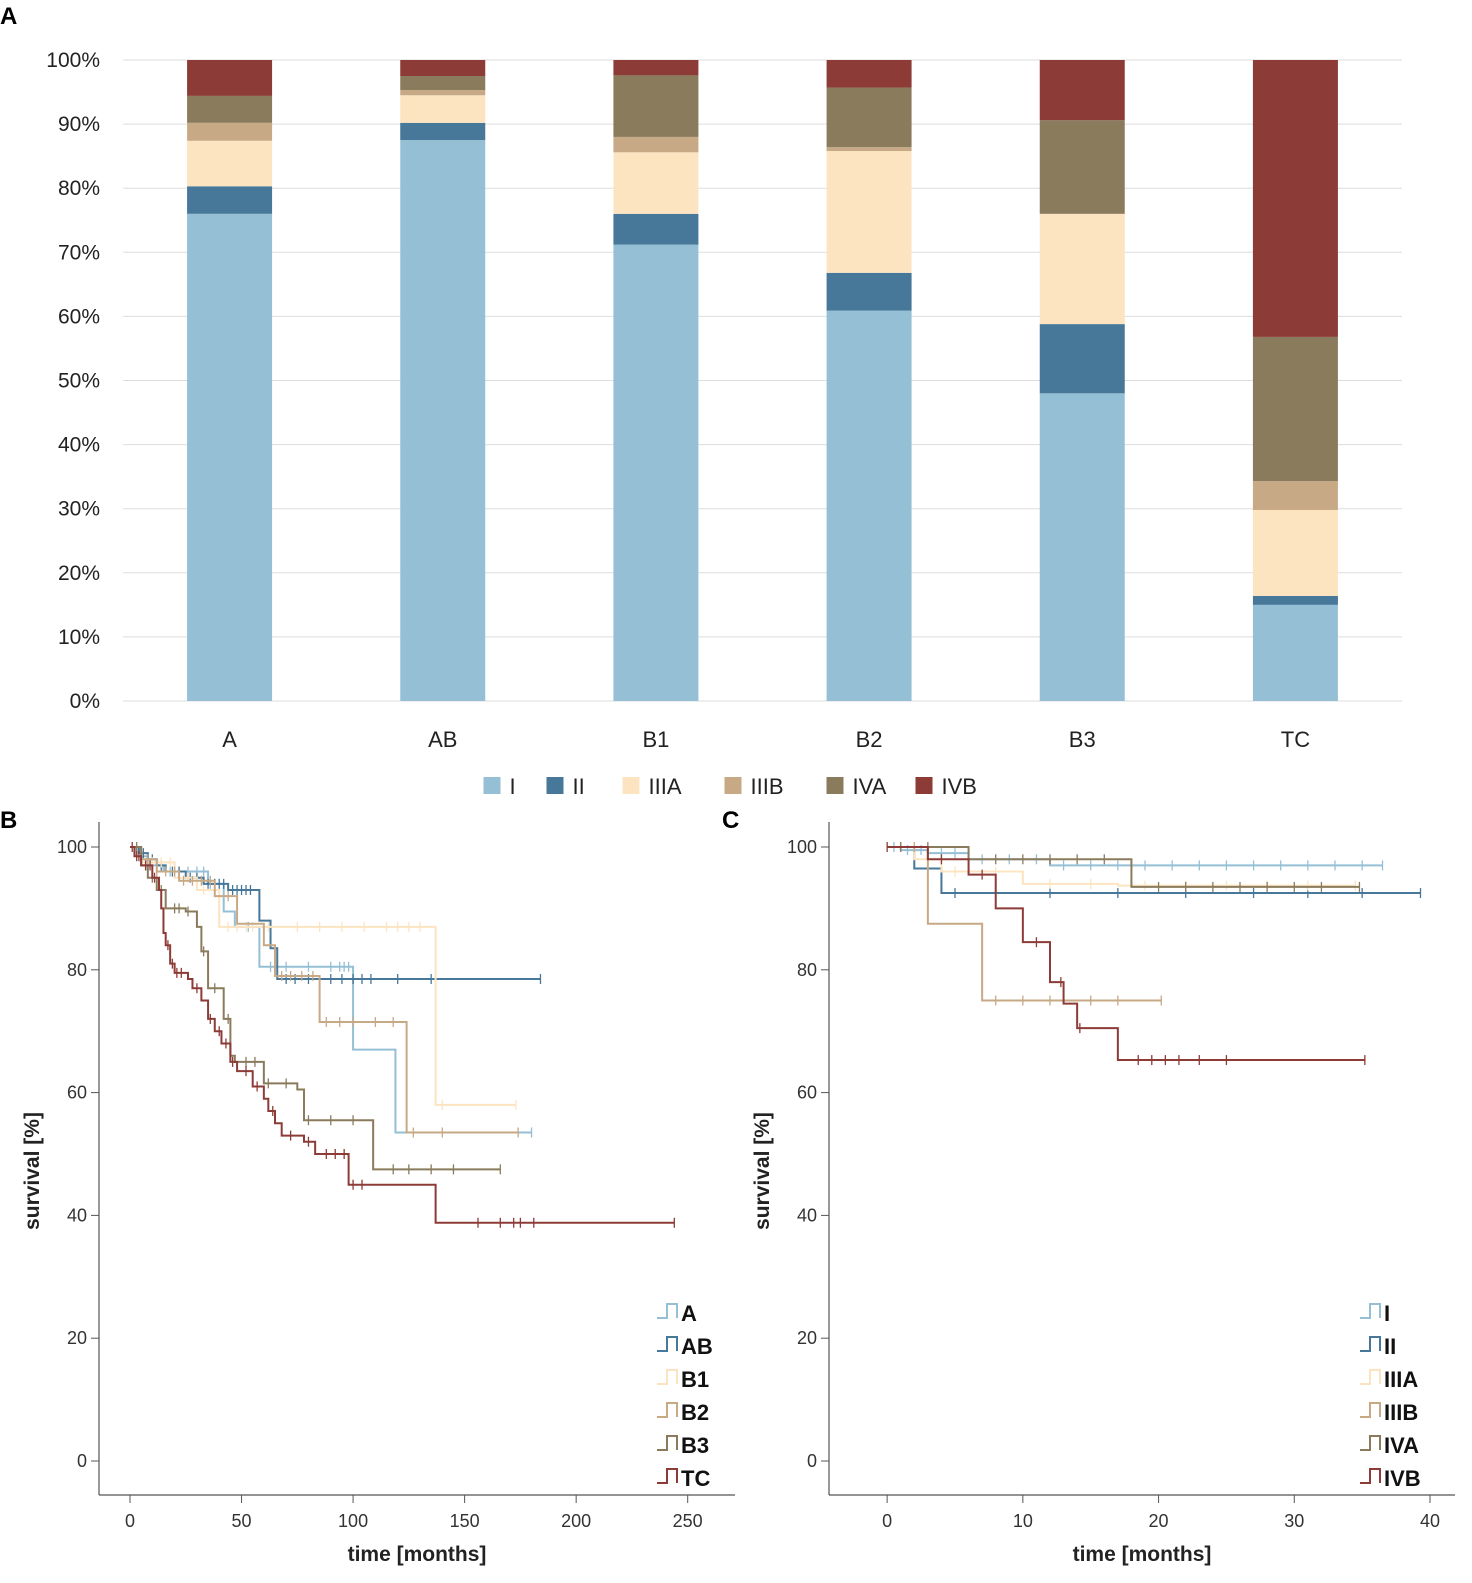  What do you see at coordinates (79, 124) in the screenshot?
I see `y-tick-label: 90%` at bounding box center [79, 124].